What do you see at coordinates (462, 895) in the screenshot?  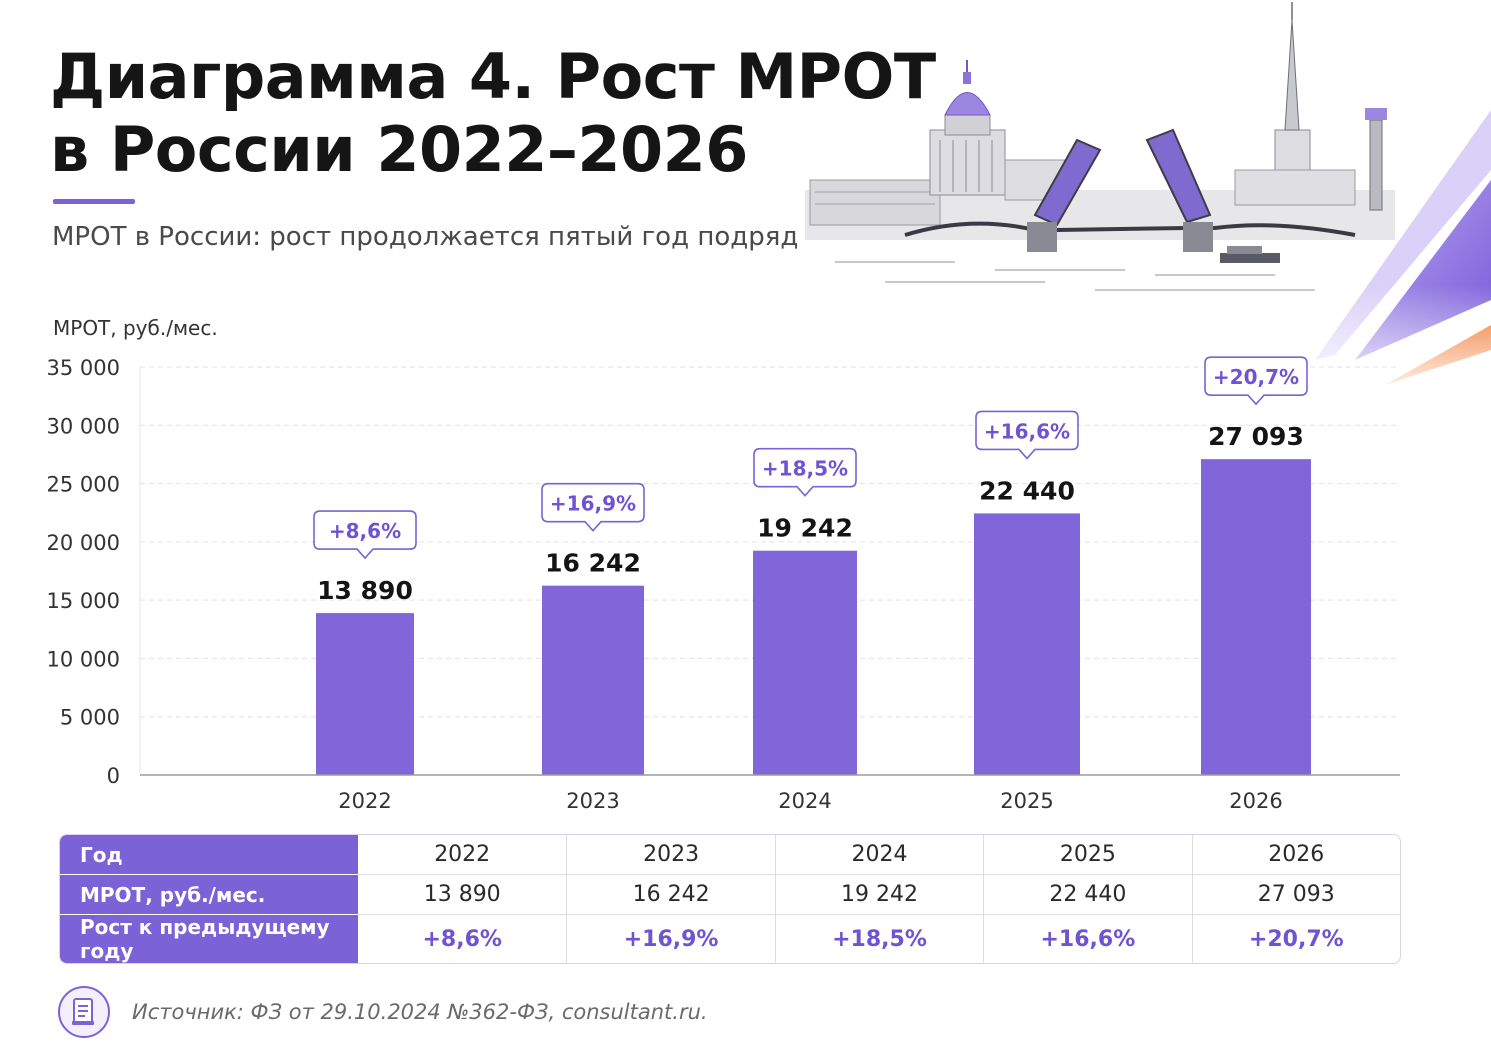 I see `table-cell-value: 13 890` at bounding box center [462, 895].